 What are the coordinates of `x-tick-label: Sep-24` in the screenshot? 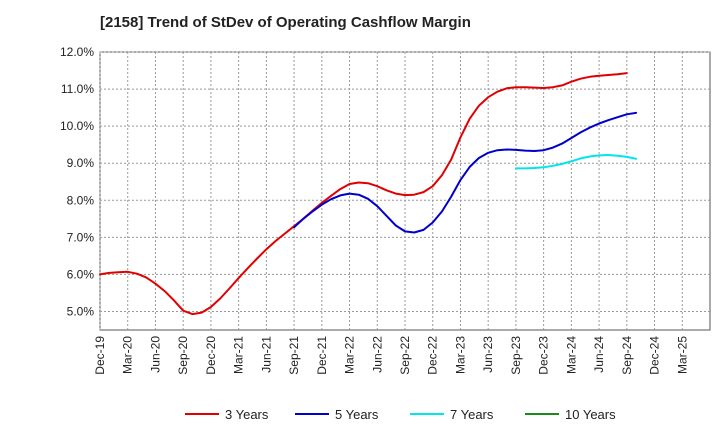 It's located at (627, 355).